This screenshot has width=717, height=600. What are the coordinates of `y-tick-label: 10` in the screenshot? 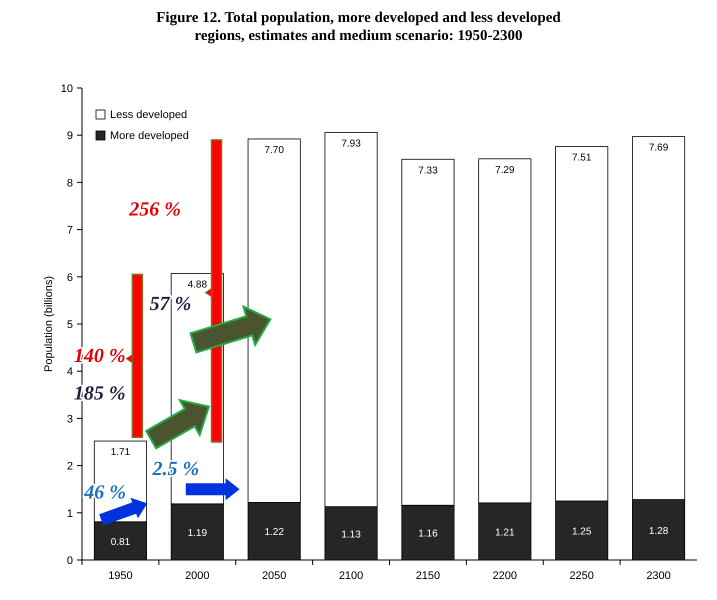 It's located at (66, 89).